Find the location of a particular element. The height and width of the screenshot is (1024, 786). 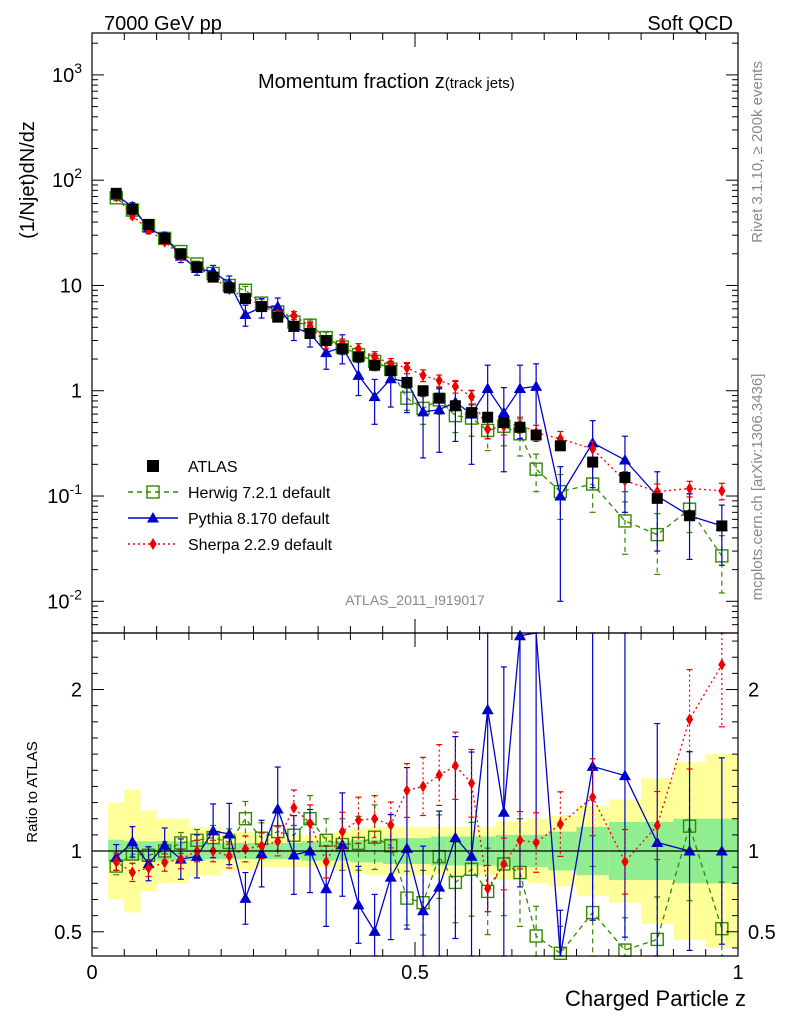

header-left: 7000 GeV pp is located at coordinates (163, 24).